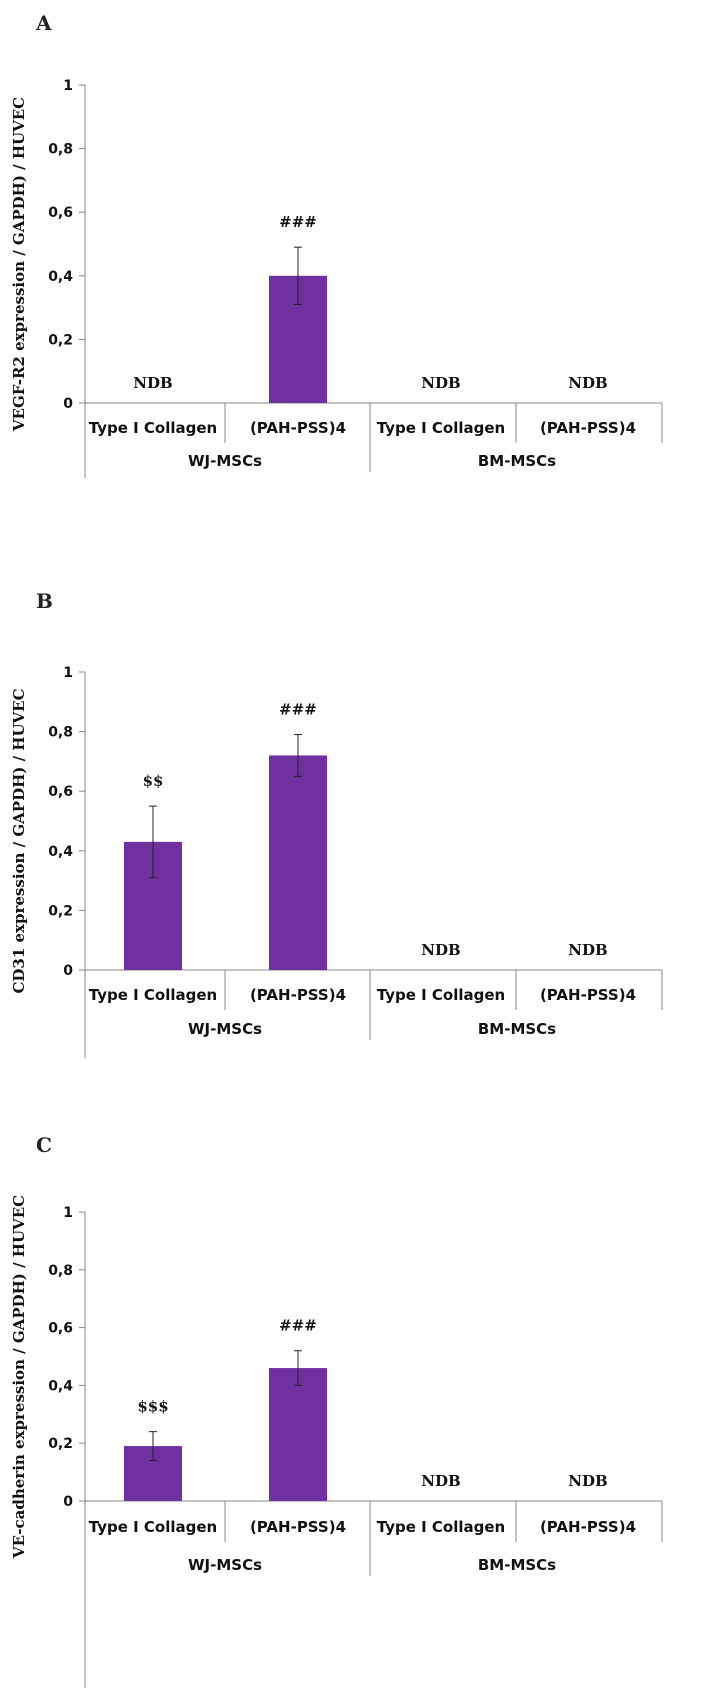  Describe the element at coordinates (44, 601) in the screenshot. I see `panel-letter: B` at that location.